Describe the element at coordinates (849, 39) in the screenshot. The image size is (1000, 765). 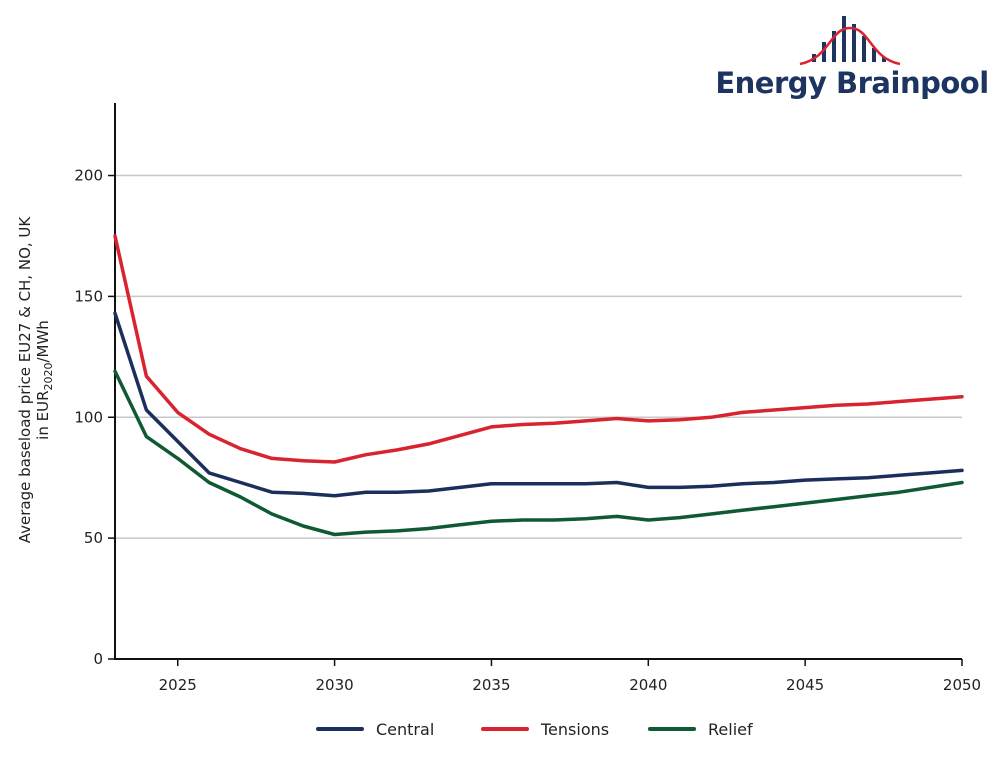
I see `logo-bars-icon` at that location.